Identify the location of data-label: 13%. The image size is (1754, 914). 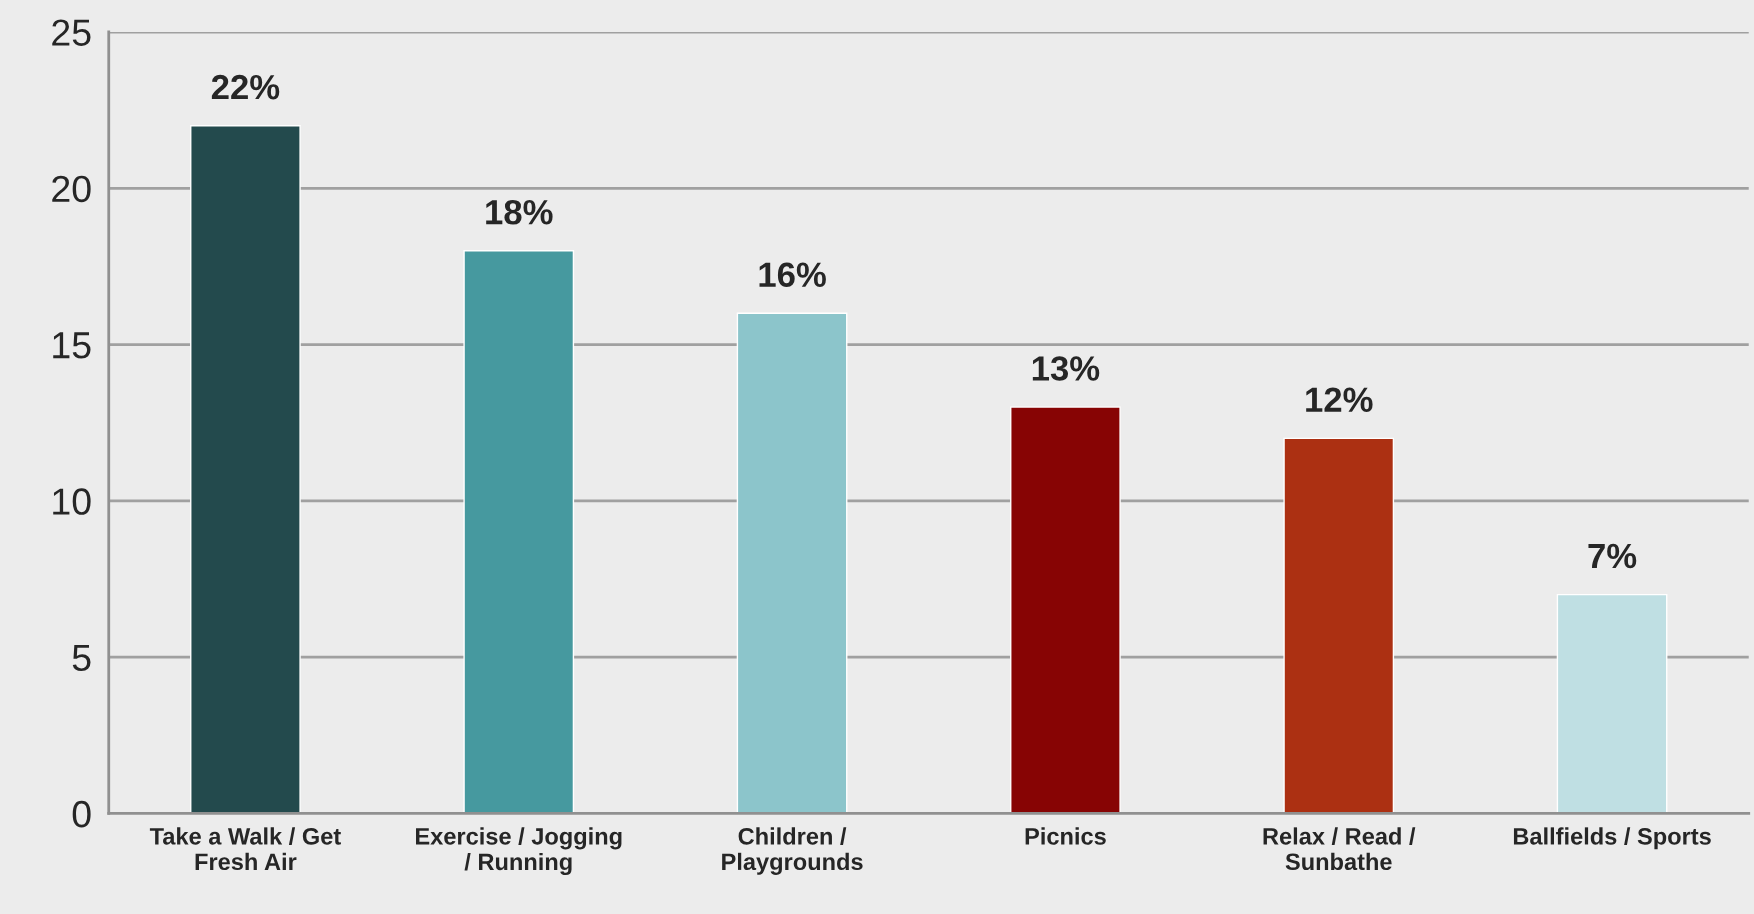
(1066, 368).